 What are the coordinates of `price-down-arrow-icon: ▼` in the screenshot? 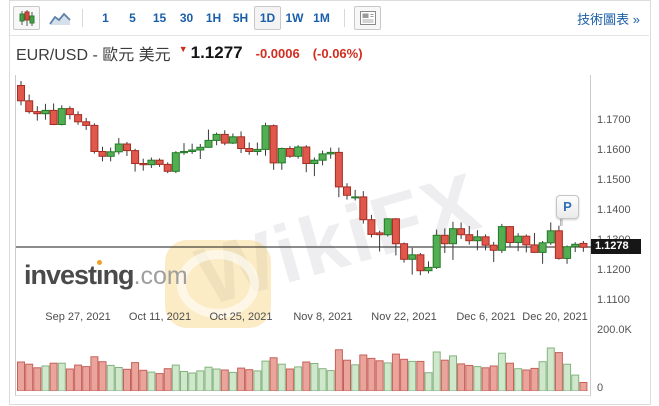 It's located at (183, 48).